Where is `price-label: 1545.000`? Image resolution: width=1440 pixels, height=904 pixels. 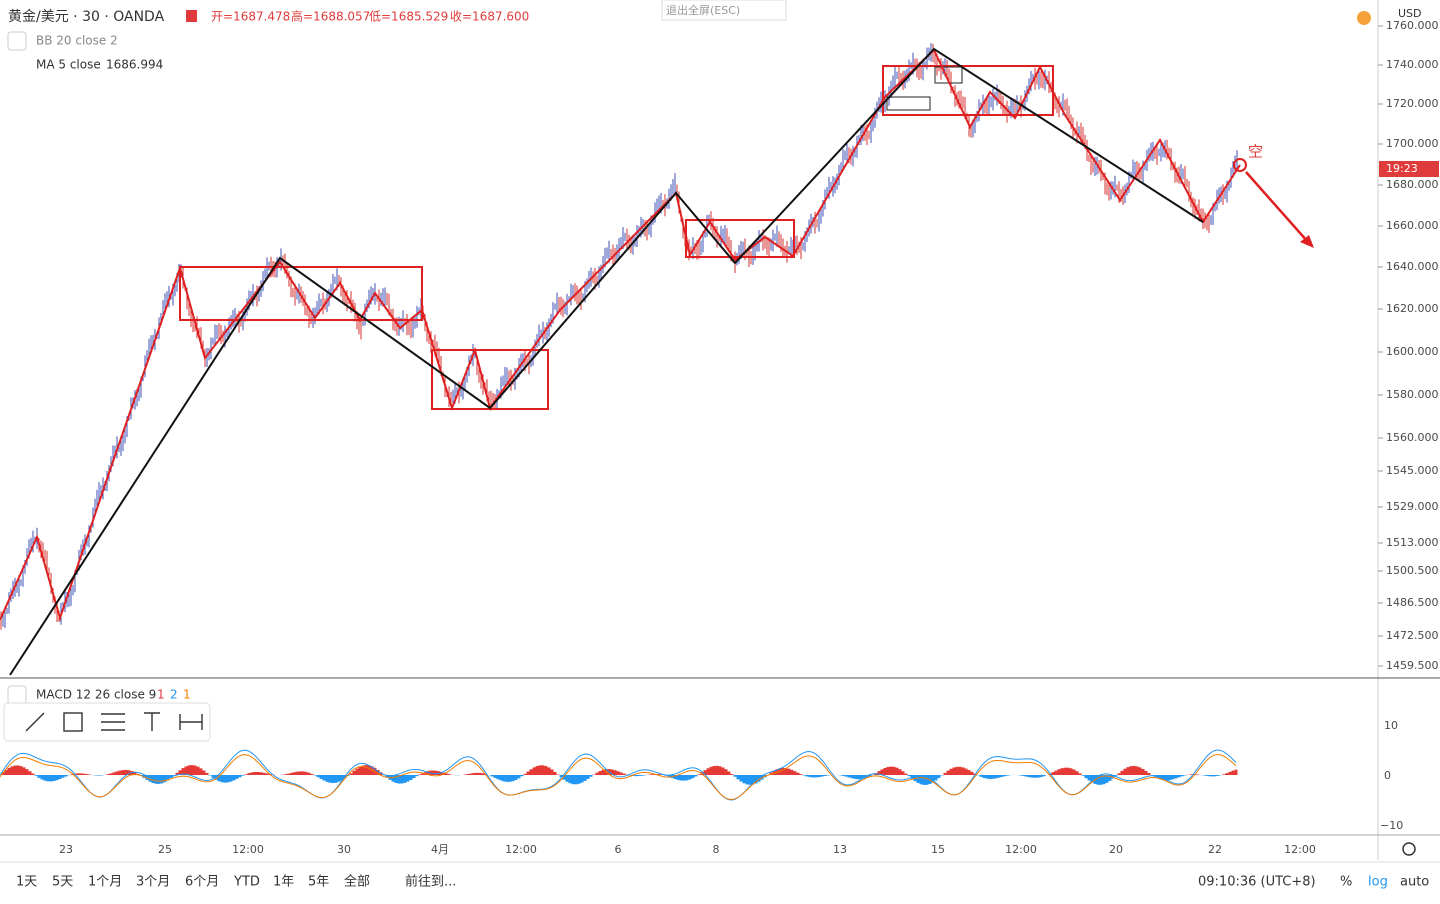 price-label: 1545.000 is located at coordinates (1412, 470).